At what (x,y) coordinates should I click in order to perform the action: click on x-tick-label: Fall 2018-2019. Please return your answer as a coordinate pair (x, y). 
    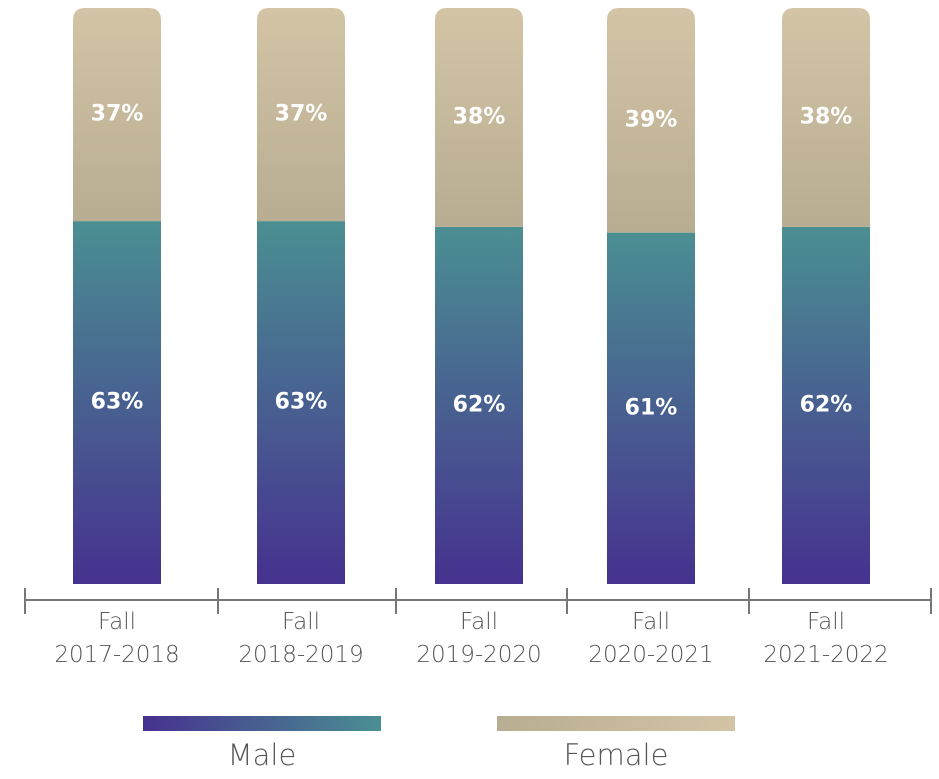
    Looking at the image, I should click on (301, 638).